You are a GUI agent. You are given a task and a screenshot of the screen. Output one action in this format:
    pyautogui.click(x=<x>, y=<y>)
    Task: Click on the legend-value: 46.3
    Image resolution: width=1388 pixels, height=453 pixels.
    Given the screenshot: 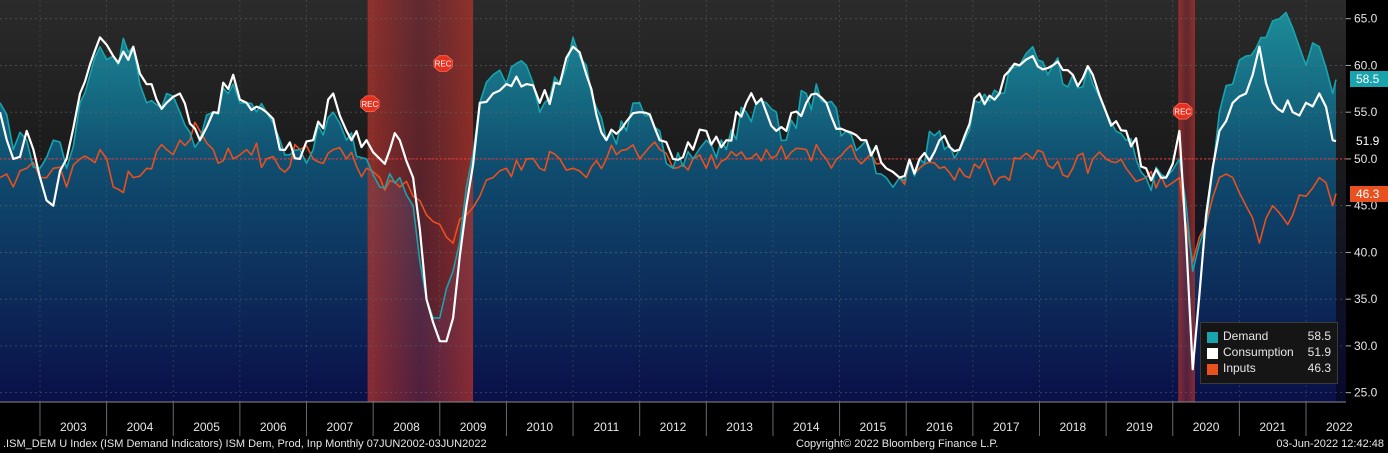 What is the action you would take?
    pyautogui.click(x=1319, y=368)
    